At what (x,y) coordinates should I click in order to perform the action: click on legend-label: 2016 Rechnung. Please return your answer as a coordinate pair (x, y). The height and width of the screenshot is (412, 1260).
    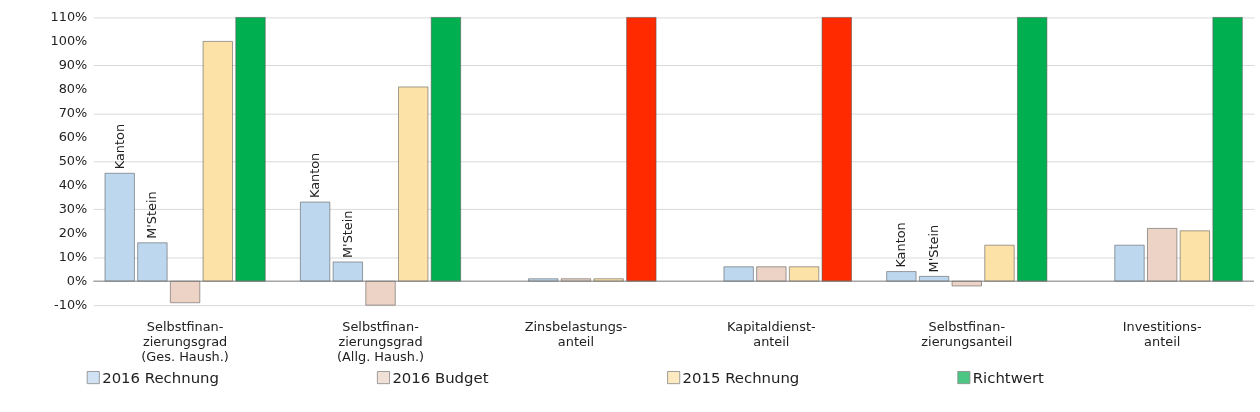
    Looking at the image, I should click on (160, 377).